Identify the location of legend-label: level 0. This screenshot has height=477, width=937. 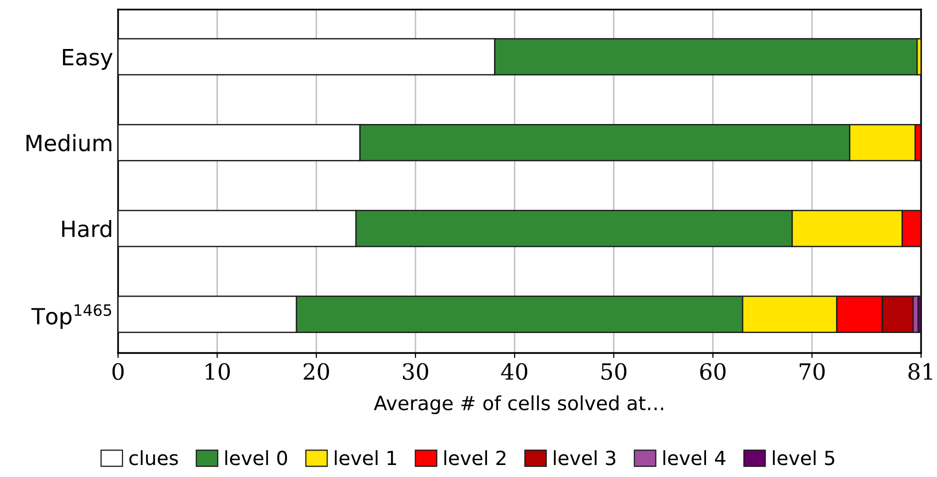
(256, 458).